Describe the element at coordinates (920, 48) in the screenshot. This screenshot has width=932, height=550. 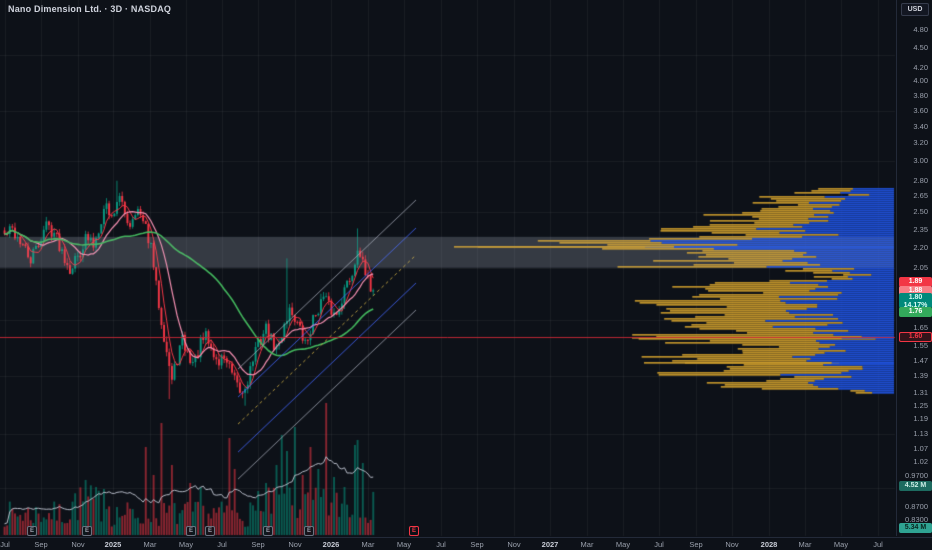
I see `price-axis-label: 4.50` at that location.